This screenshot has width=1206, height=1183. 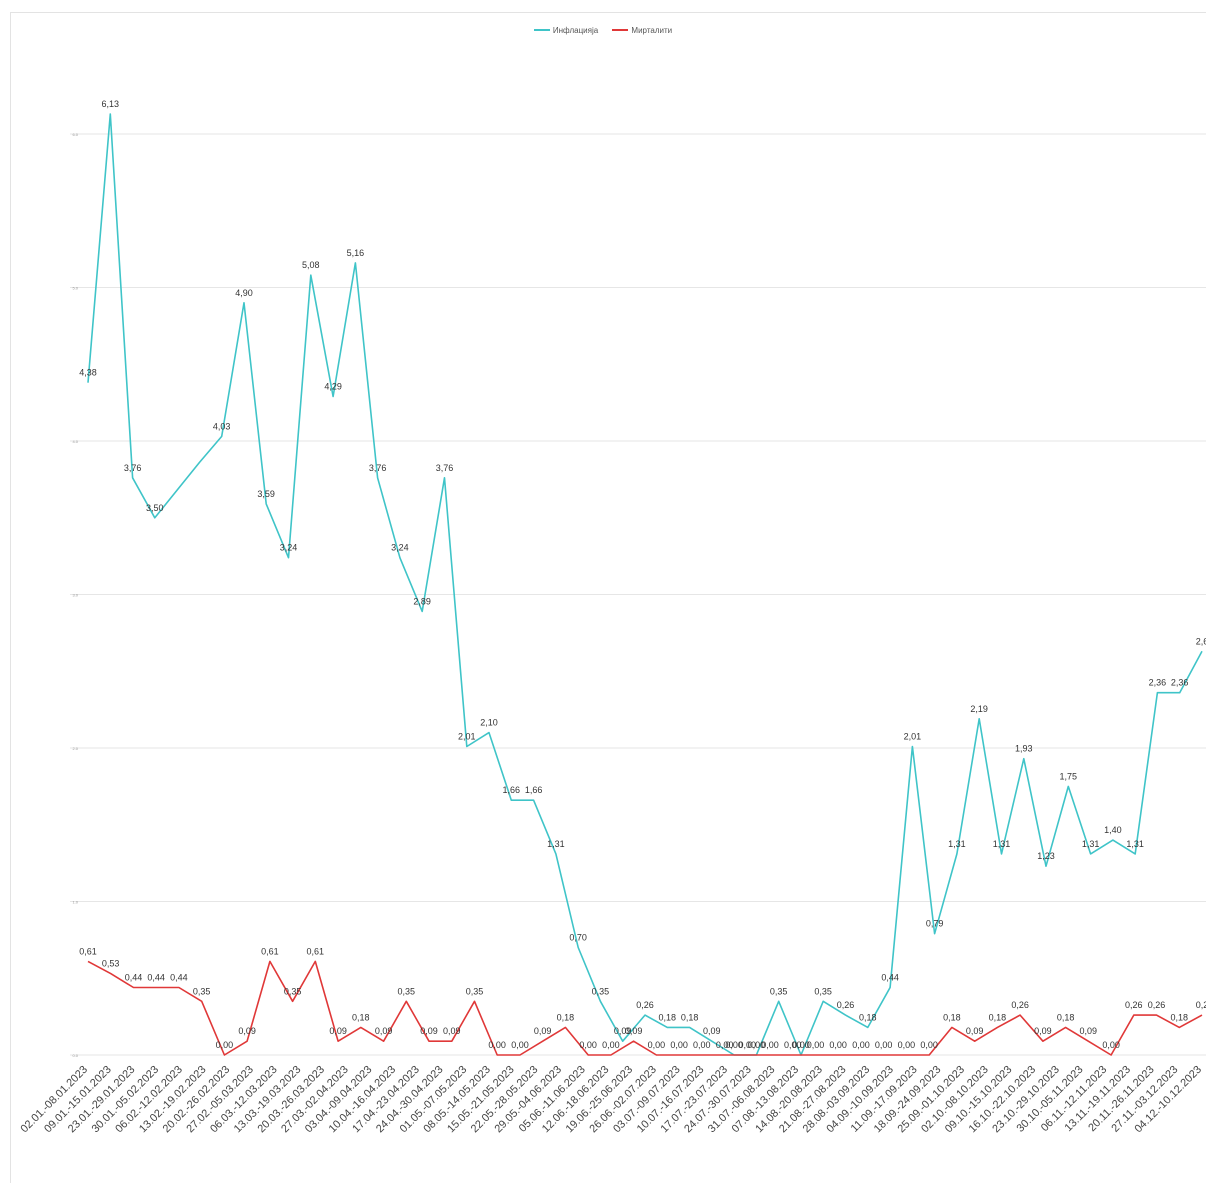 I want to click on data-label: 0,79, so click(x=935, y=924).